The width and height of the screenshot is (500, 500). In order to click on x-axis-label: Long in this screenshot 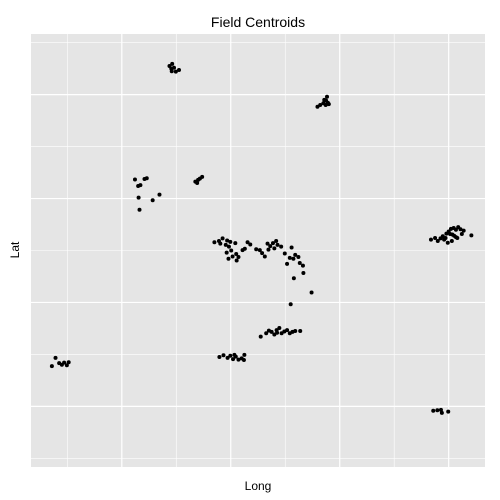, I will do `click(258, 486)`.